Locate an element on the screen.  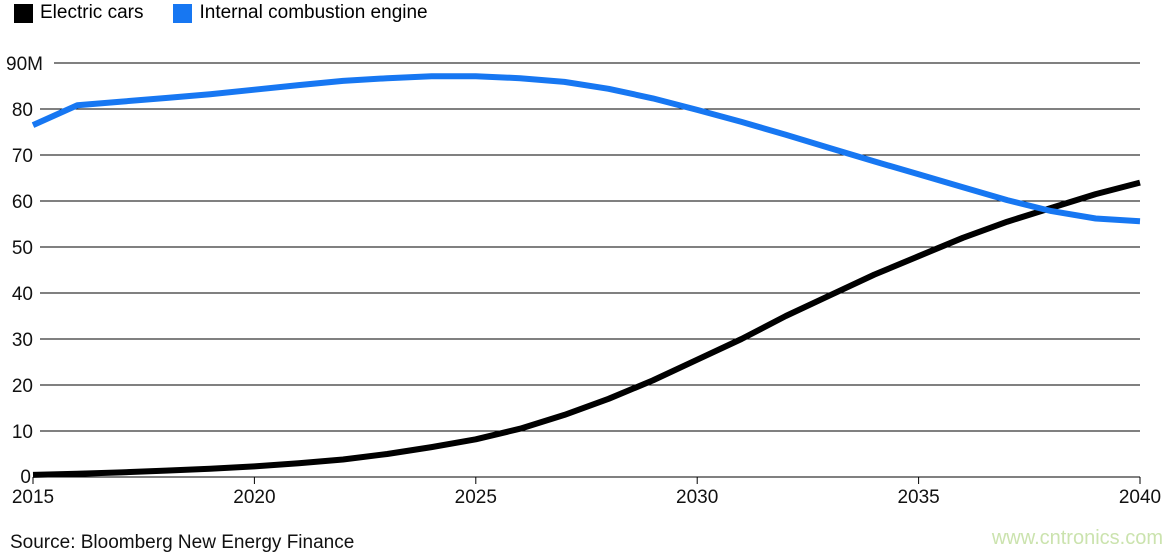
x-tick-label: 2035 is located at coordinates (918, 497).